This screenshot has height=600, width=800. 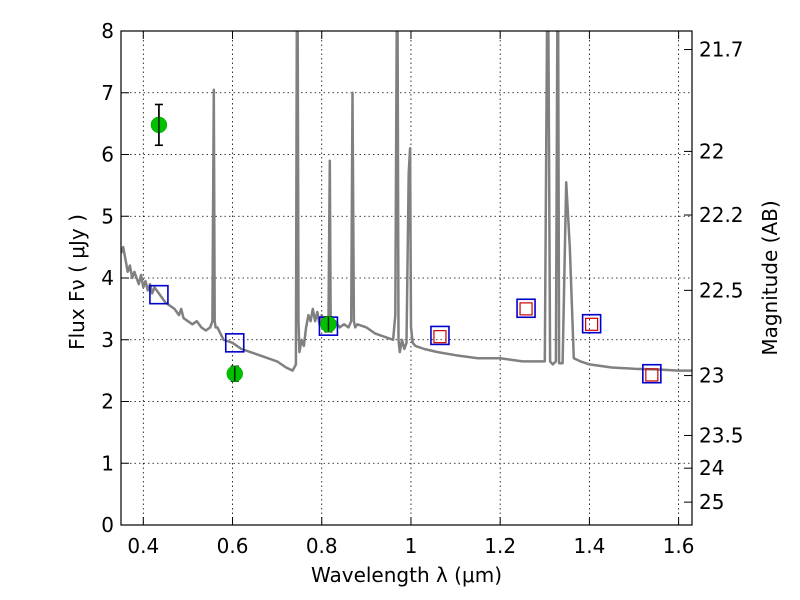 I want to click on y-tick-label: 5, so click(x=107, y=216).